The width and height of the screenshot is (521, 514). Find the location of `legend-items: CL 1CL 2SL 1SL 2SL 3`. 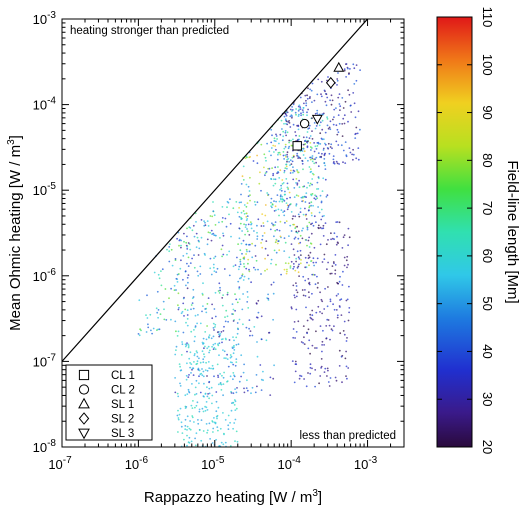

legend-items: CL 1CL 2SL 1SL 2SL 3 is located at coordinates (106, 404).